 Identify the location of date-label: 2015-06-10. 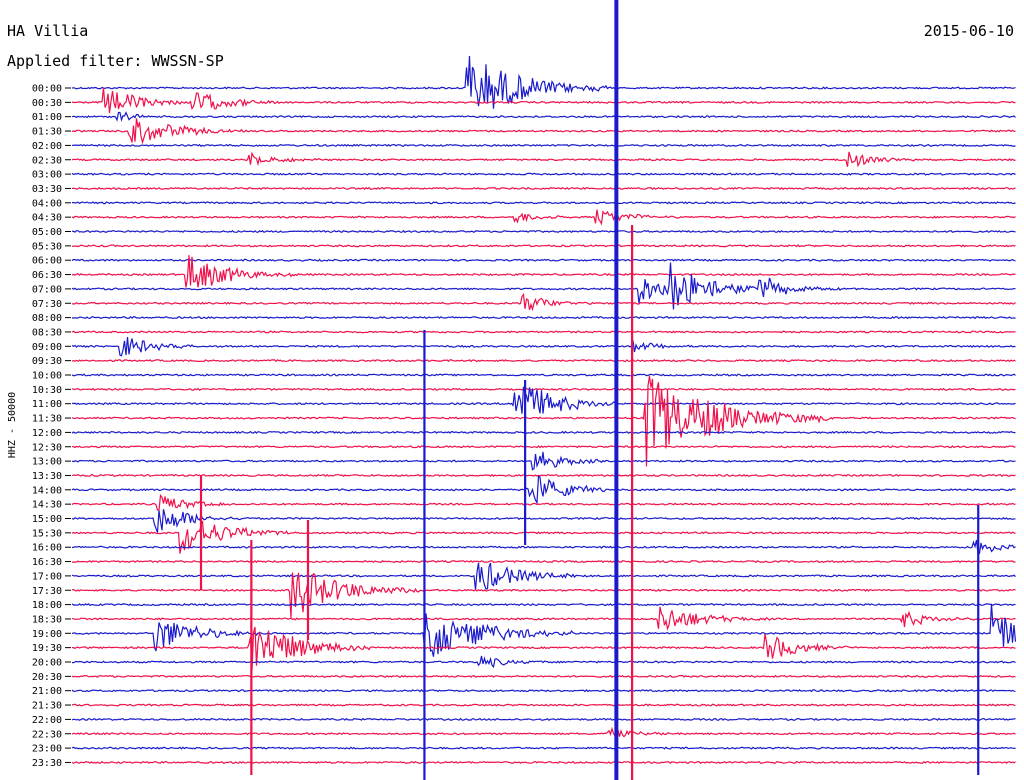
(968, 31).